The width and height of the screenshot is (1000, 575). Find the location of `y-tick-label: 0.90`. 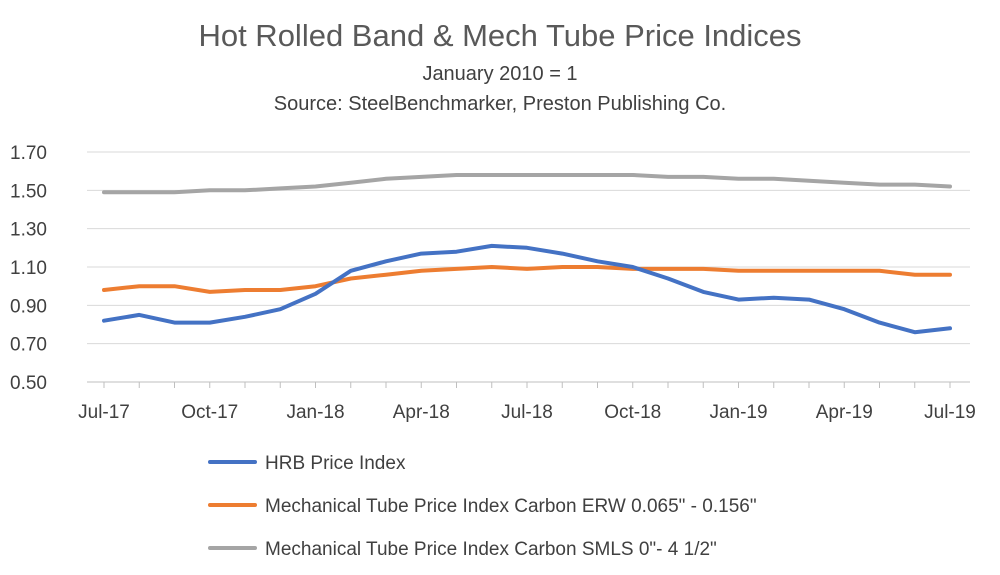

y-tick-label: 0.90 is located at coordinates (28, 306).